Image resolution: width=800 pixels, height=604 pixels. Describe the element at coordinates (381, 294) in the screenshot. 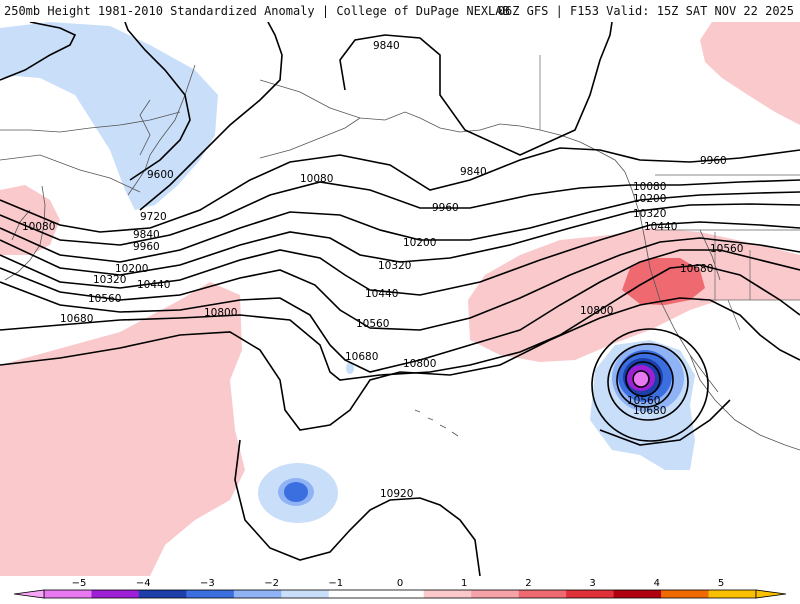

I see `label-10440-mid: 10440` at that location.